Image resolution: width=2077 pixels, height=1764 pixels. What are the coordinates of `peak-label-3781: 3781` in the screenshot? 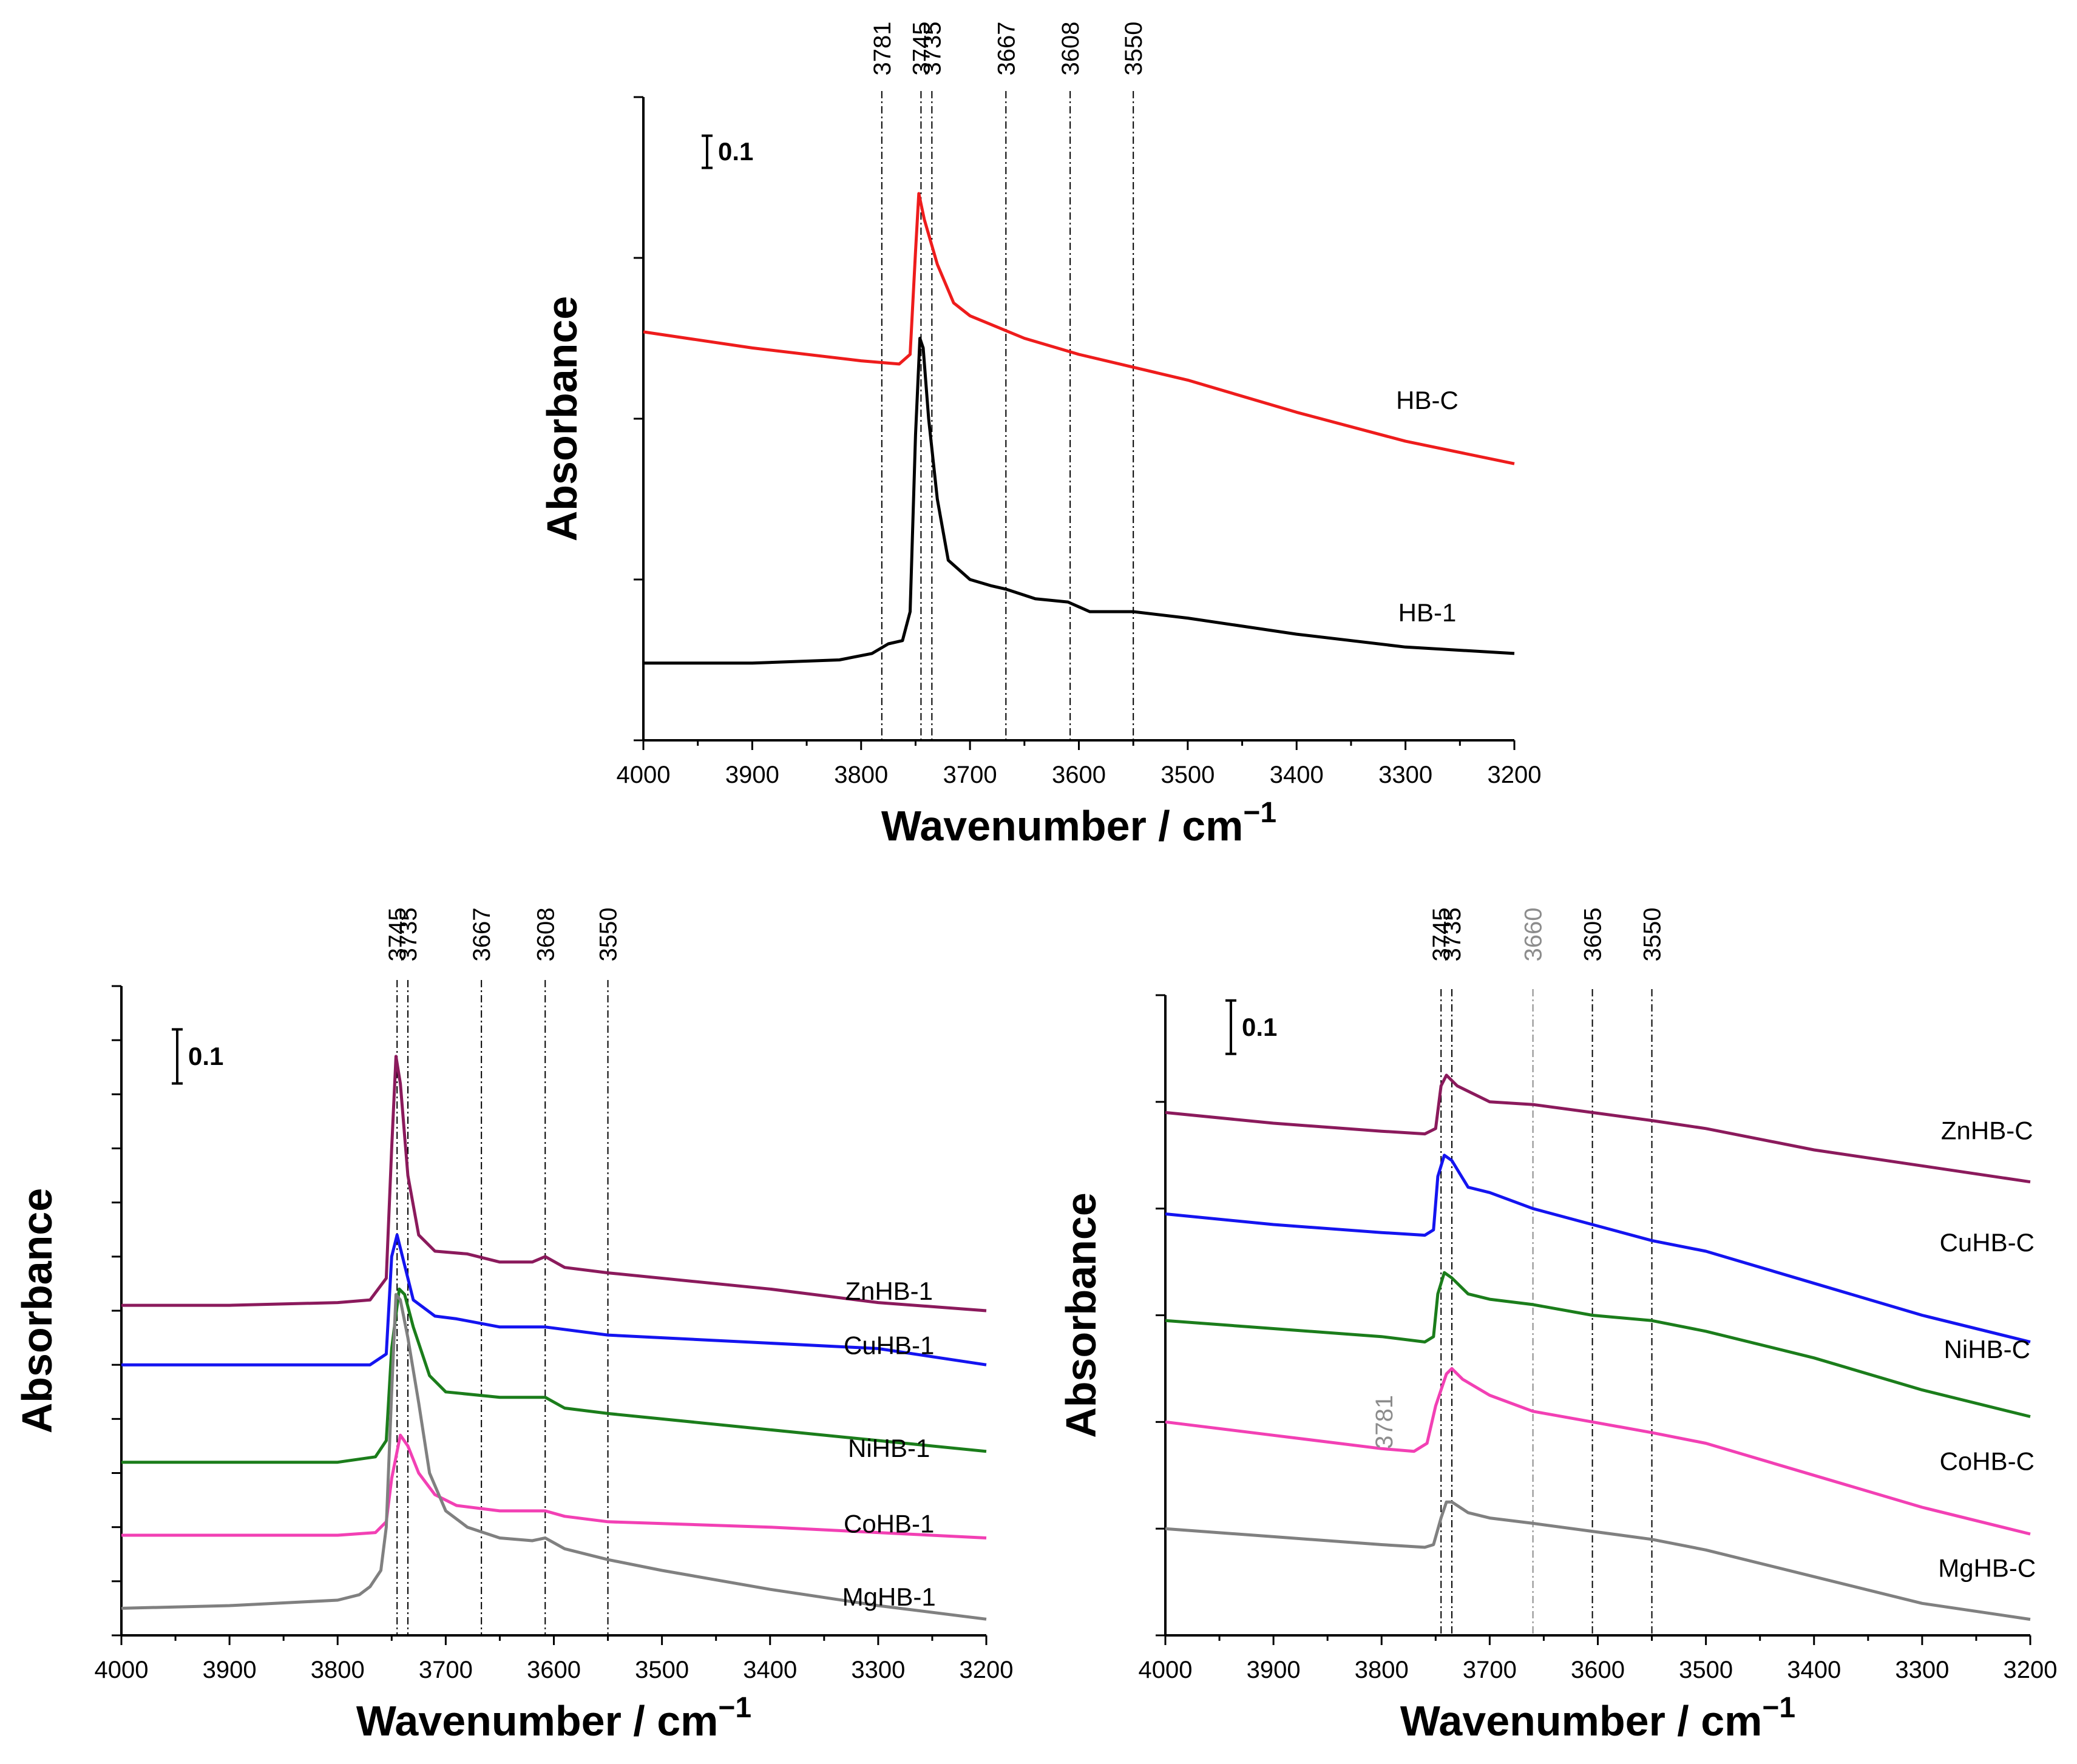 It's located at (883, 49).